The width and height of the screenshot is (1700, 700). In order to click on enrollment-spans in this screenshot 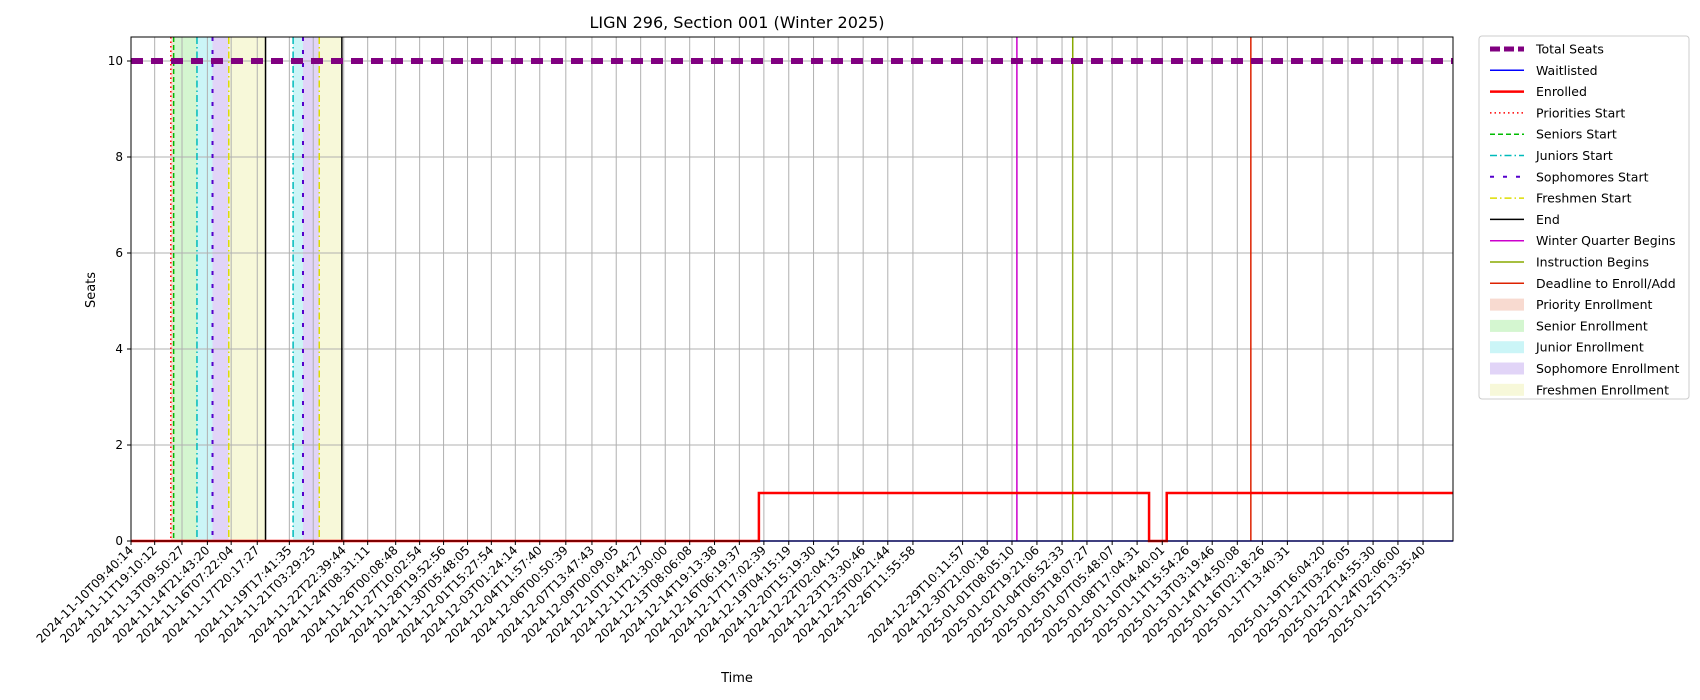, I will do `click(256, 289)`.